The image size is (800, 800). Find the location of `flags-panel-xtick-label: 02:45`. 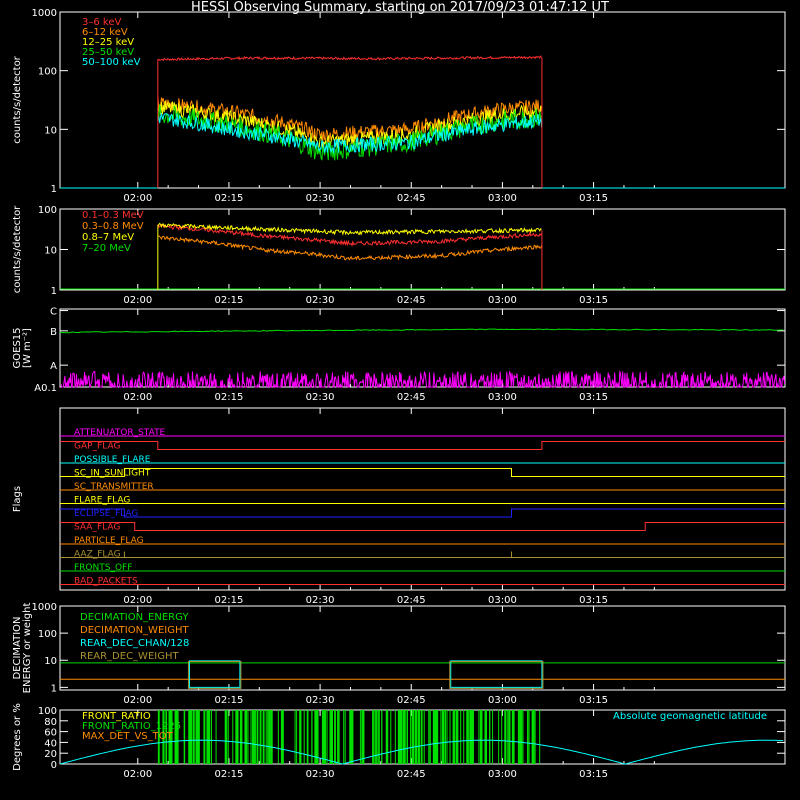

flags-panel-xtick-label: 02:45 is located at coordinates (411, 600).